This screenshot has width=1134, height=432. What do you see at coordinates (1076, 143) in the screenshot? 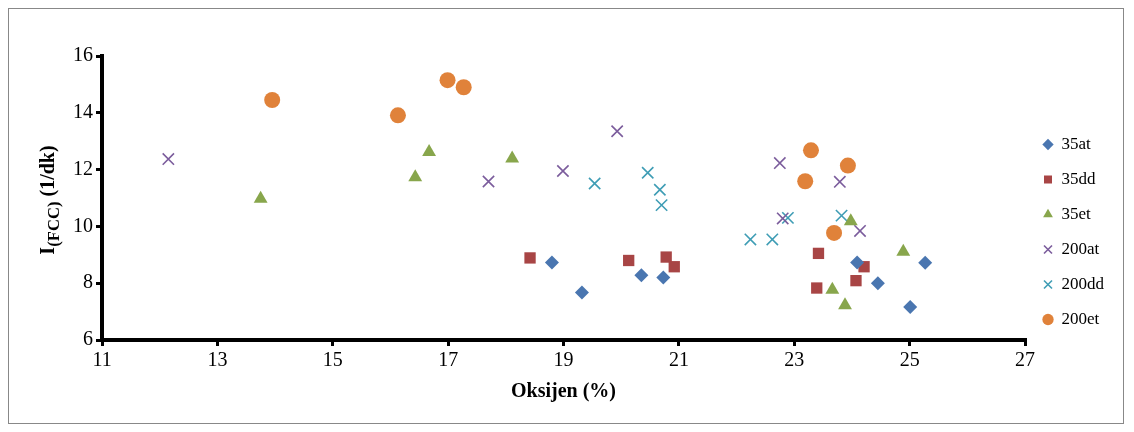
I see `legend-label: 35at` at bounding box center [1076, 143].